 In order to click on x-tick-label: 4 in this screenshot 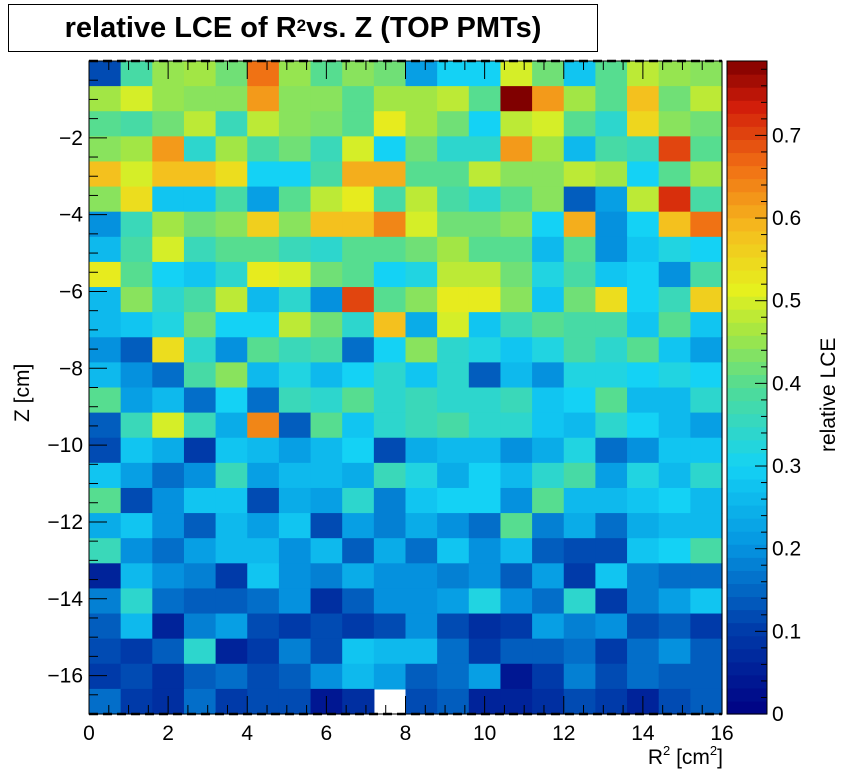, I will do `click(247, 733)`.